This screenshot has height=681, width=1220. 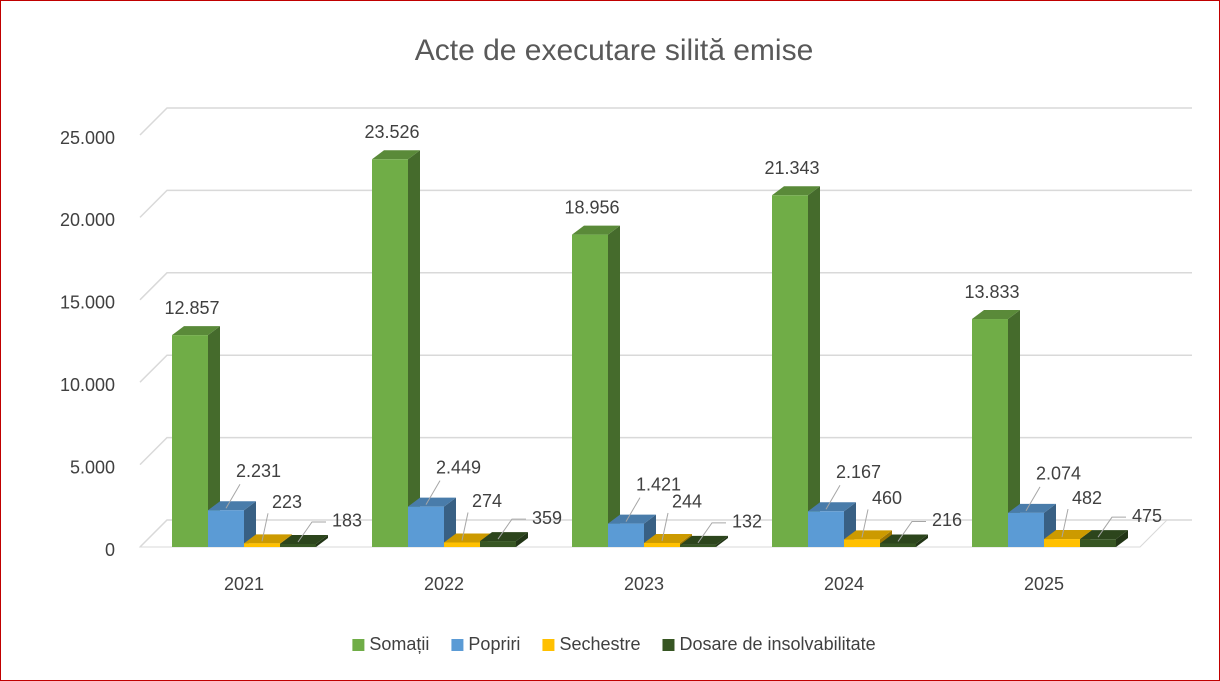 What do you see at coordinates (844, 584) in the screenshot?
I see `x-tick-label: 2024` at bounding box center [844, 584].